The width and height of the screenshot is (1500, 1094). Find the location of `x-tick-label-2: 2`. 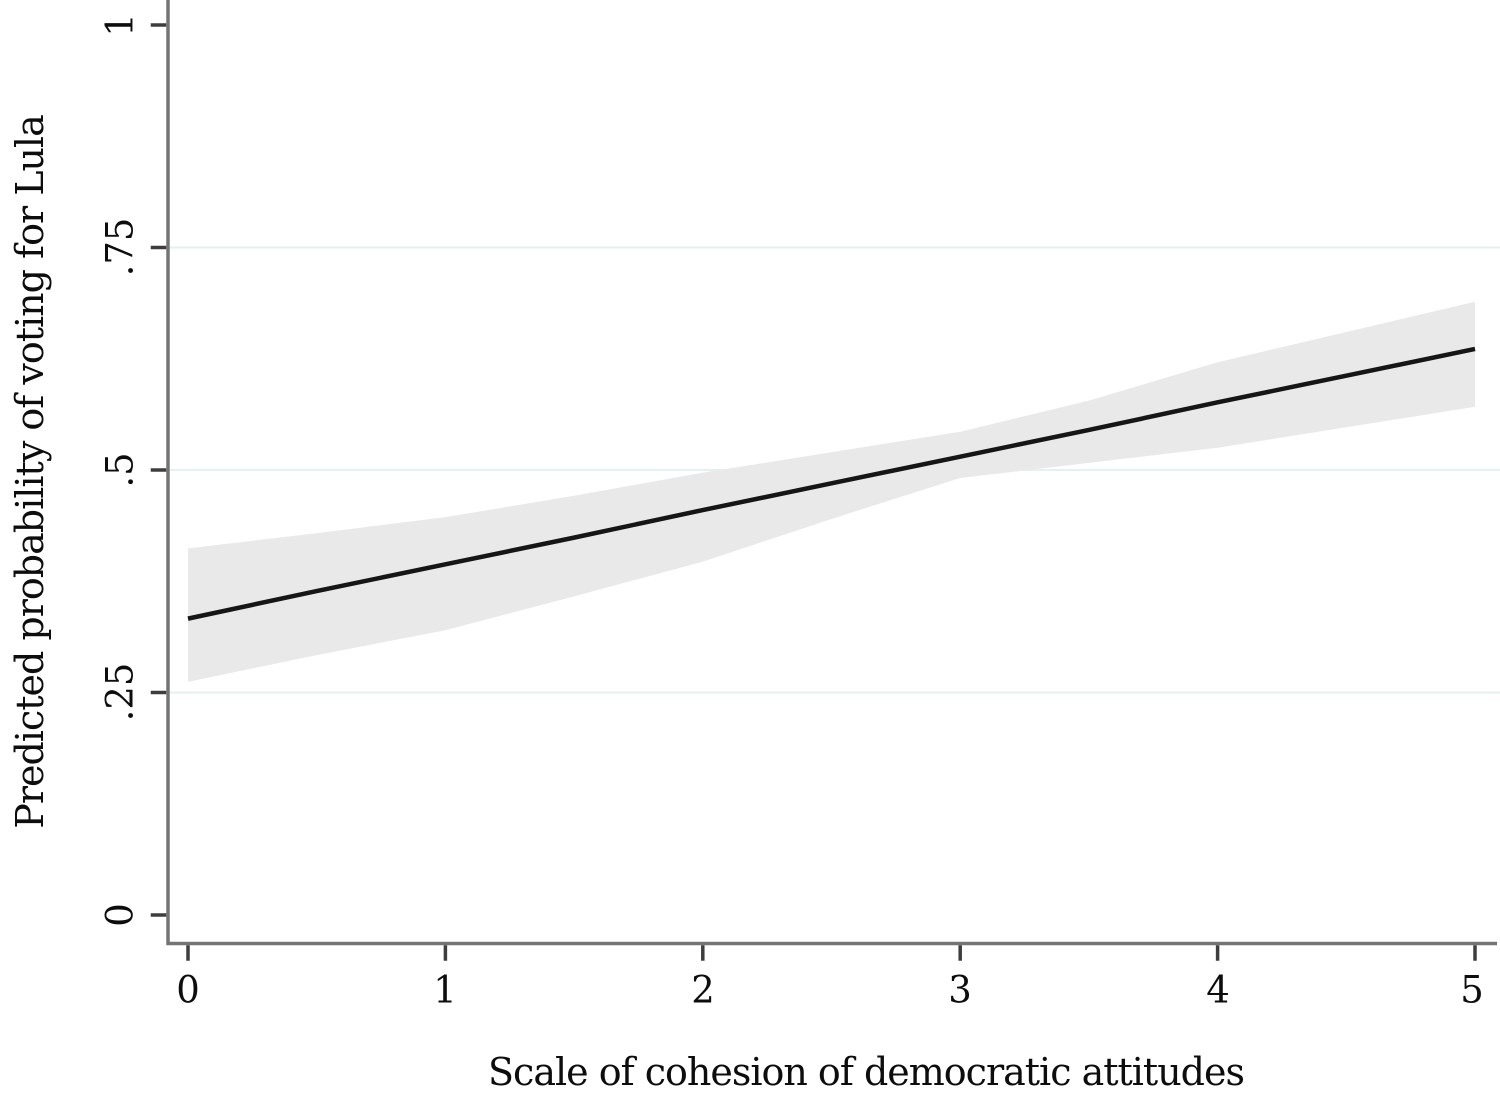

x-tick-label-2: 2 is located at coordinates (703, 990).